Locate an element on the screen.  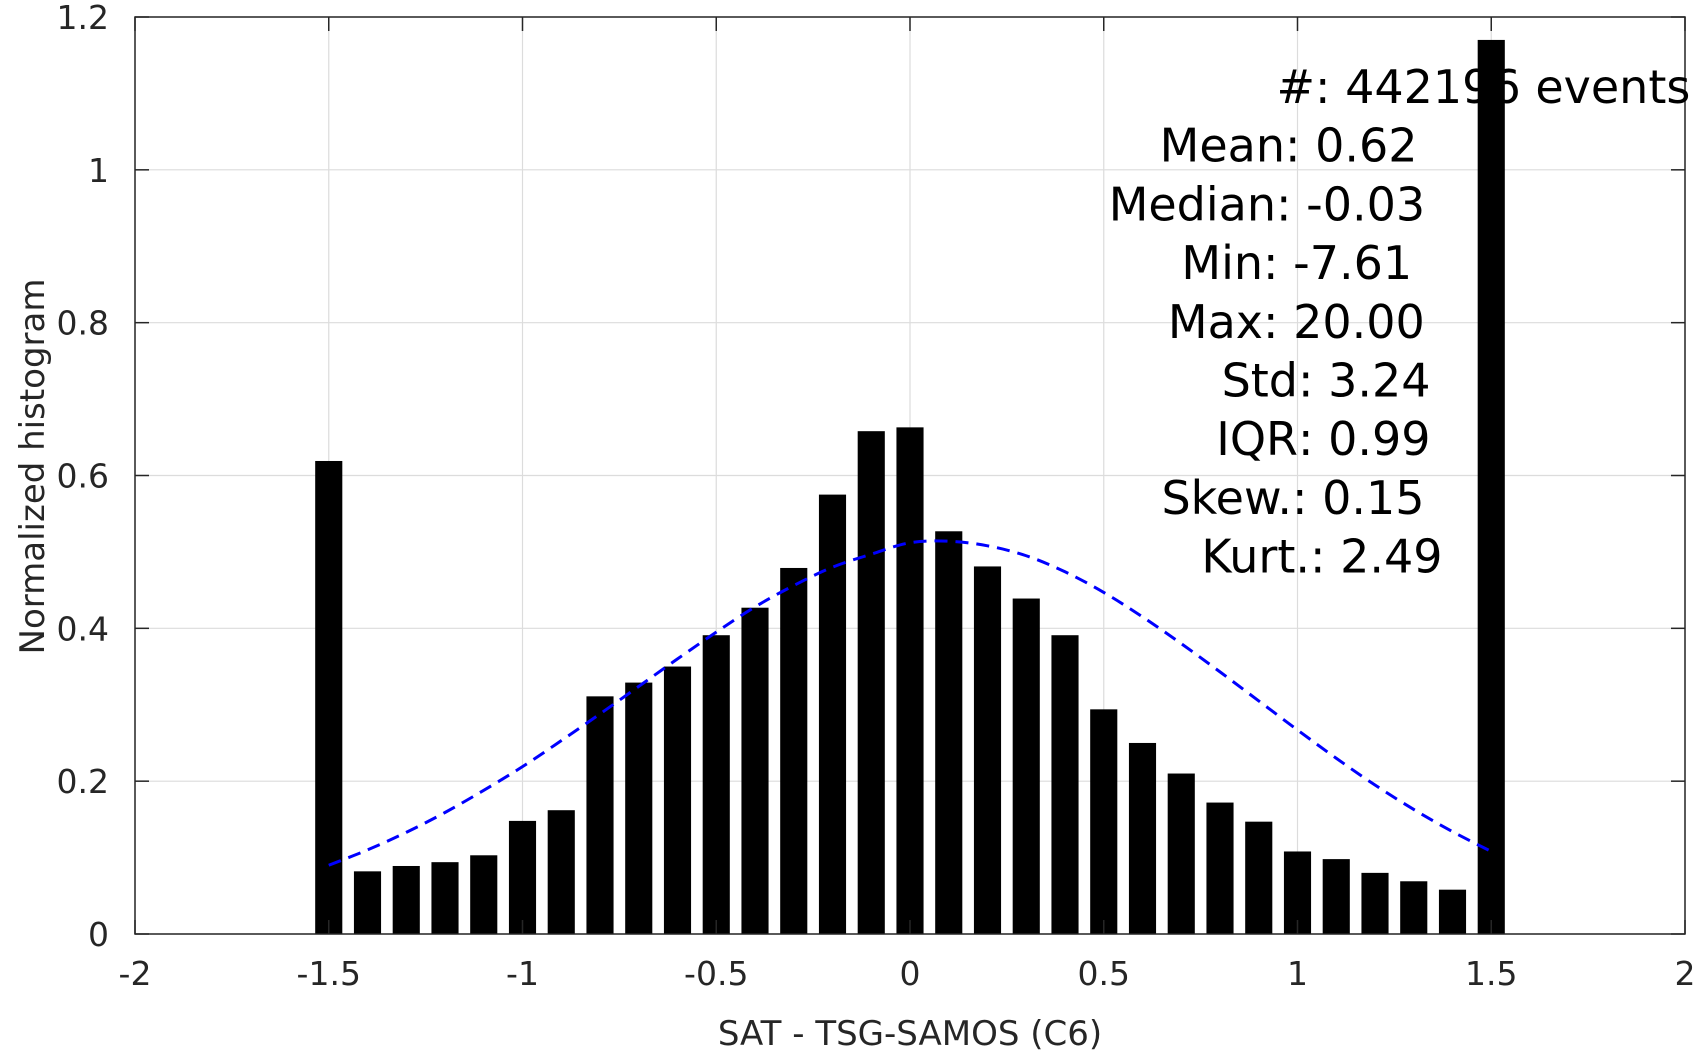
stat-value: : -0.03 is located at coordinates (1350, 204).